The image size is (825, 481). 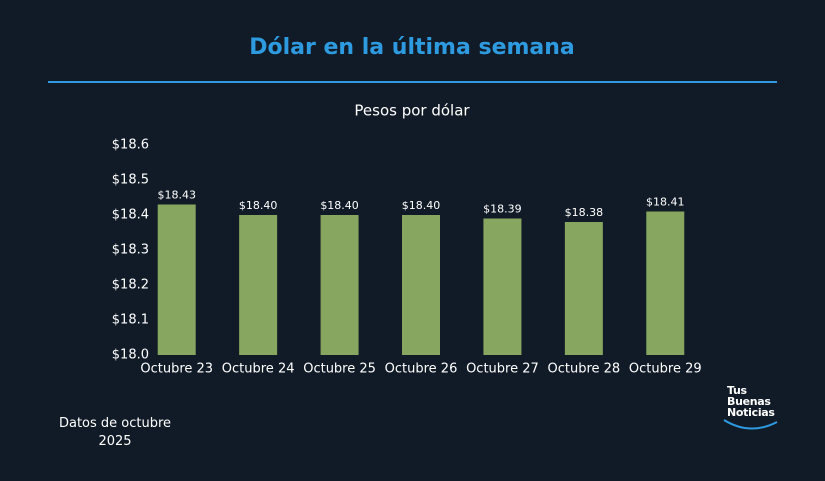 I want to click on x-tick-label: Octubre 27, so click(x=502, y=369).